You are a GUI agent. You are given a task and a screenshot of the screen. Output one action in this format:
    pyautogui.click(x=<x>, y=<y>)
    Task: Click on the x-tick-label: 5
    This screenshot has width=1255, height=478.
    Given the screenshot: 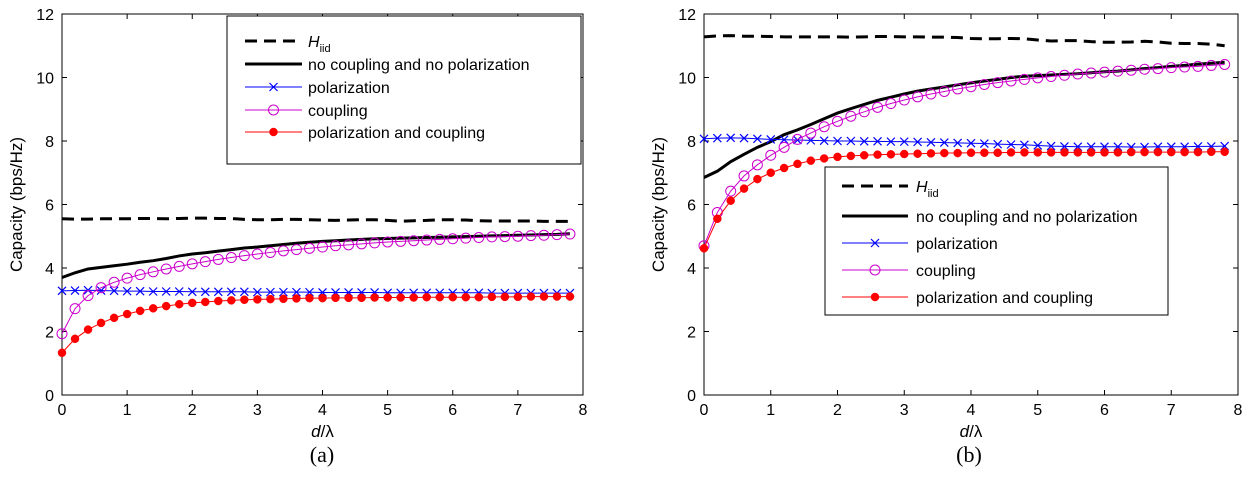 What is the action you would take?
    pyautogui.click(x=387, y=410)
    